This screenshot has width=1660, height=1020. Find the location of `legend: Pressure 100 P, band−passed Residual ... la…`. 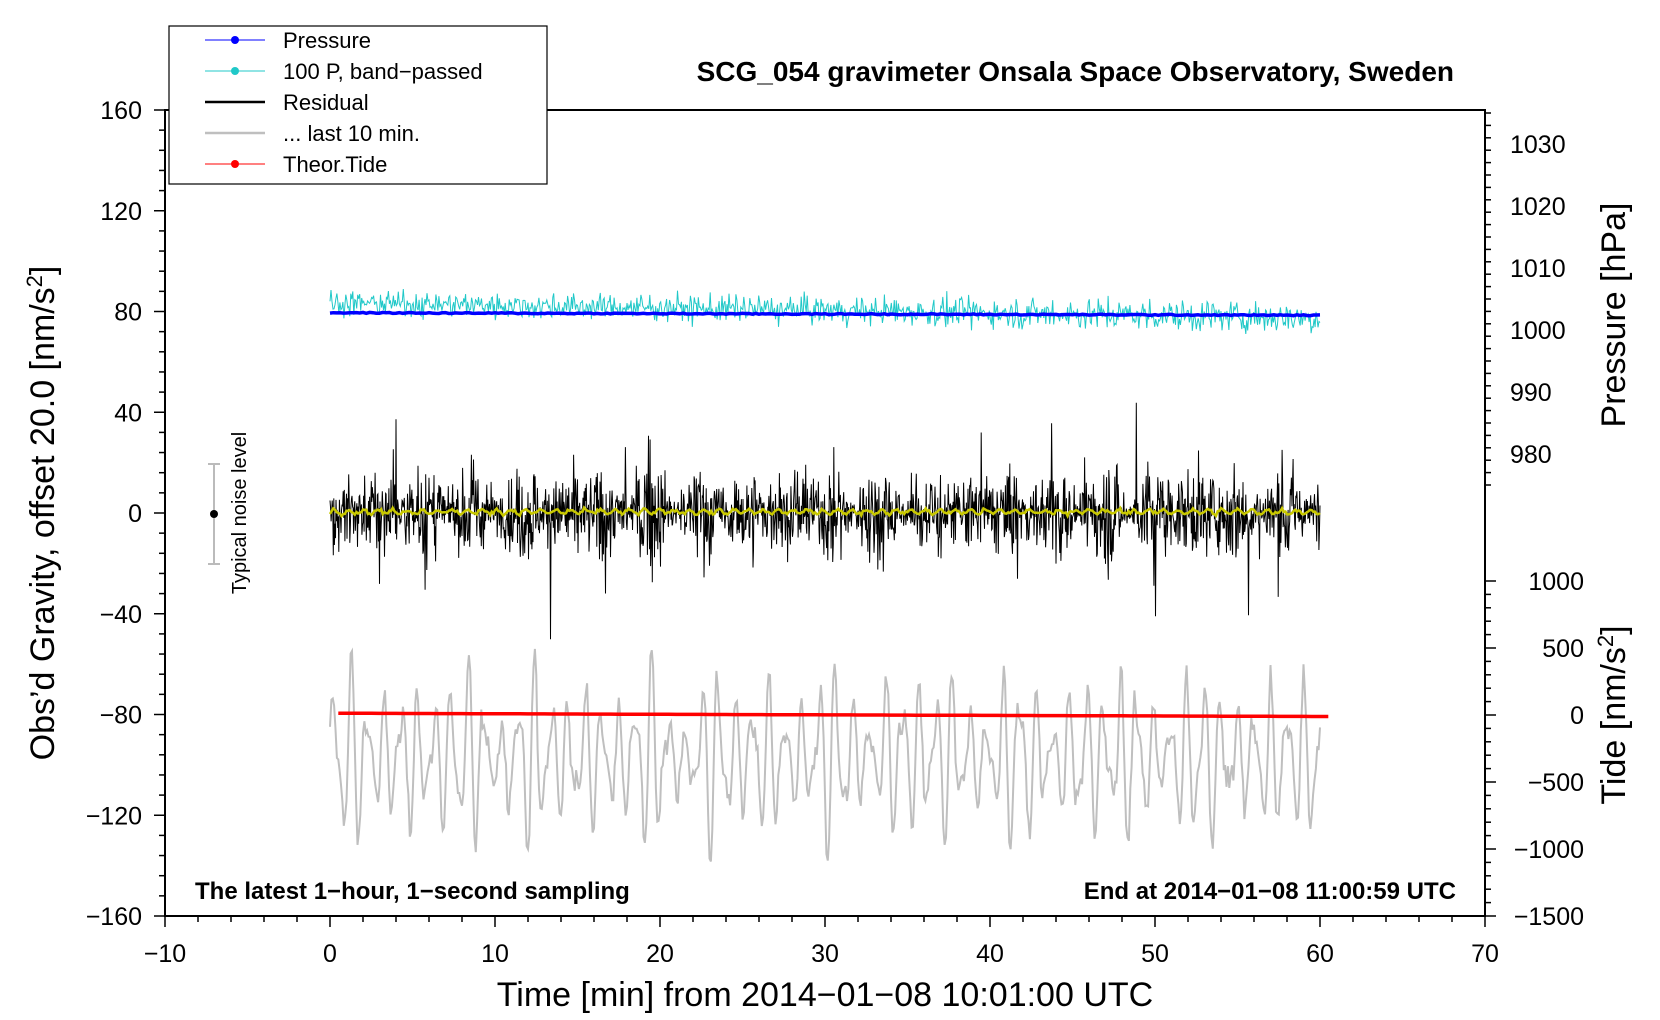

legend: Pressure 100 P, band−passed Residual ... la… is located at coordinates (358, 105).